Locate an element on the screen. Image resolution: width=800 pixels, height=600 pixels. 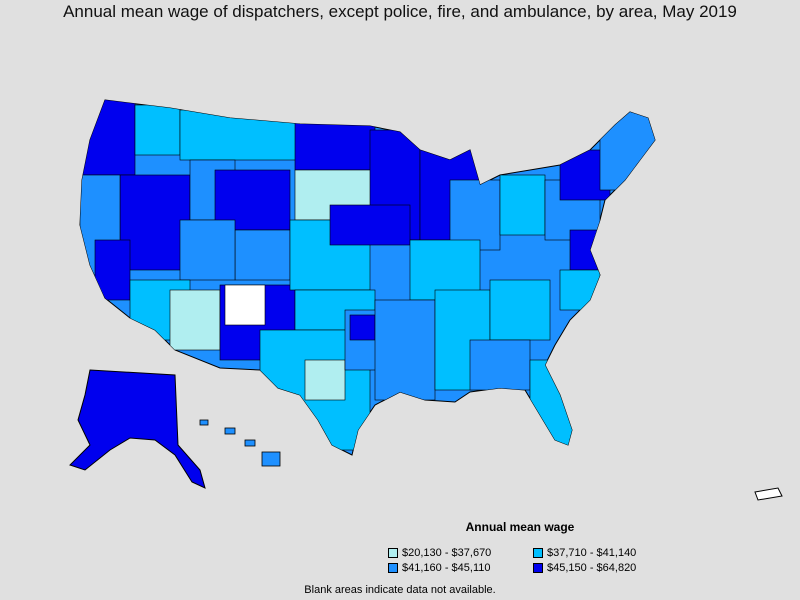
legend-label: $45,150 - $64,820 is located at coordinates (592, 568).